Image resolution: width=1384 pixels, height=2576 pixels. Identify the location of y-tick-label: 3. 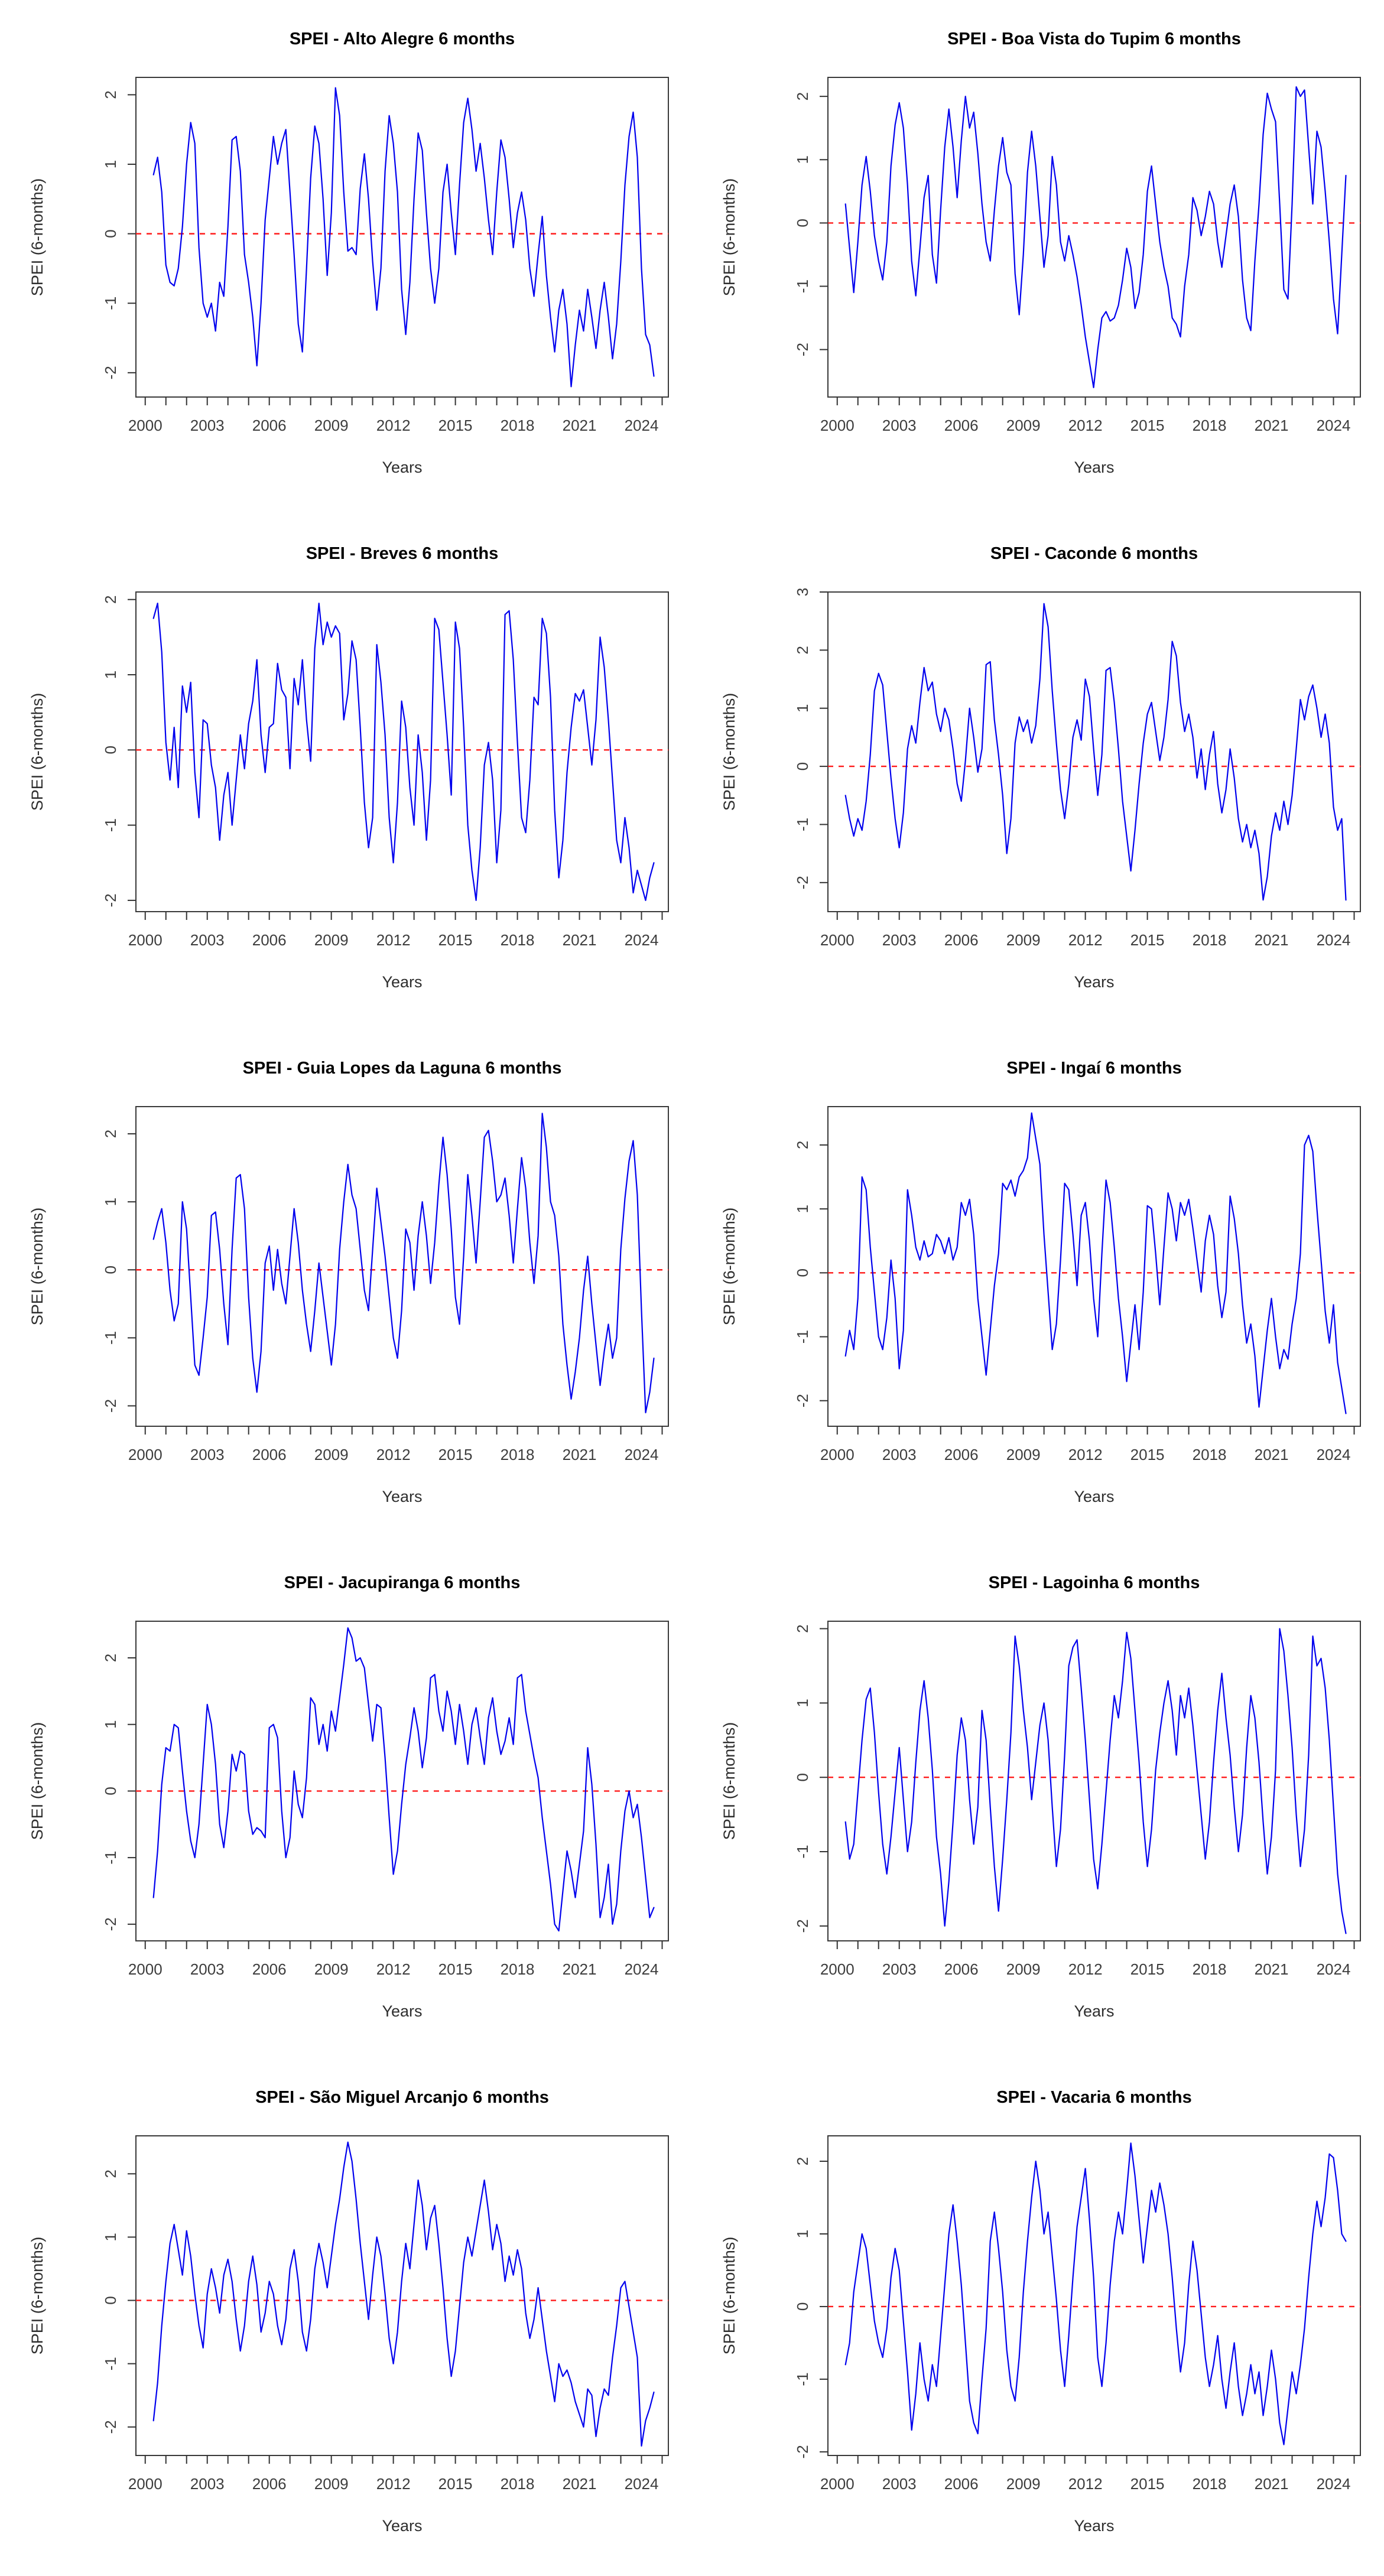
(802, 592).